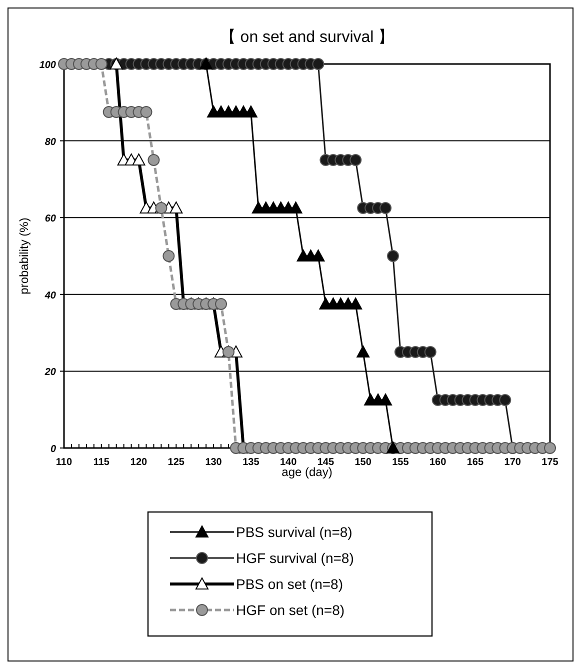 The image size is (581, 669). What do you see at coordinates (50, 372) in the screenshot?
I see `y-tick-label: 20` at bounding box center [50, 372].